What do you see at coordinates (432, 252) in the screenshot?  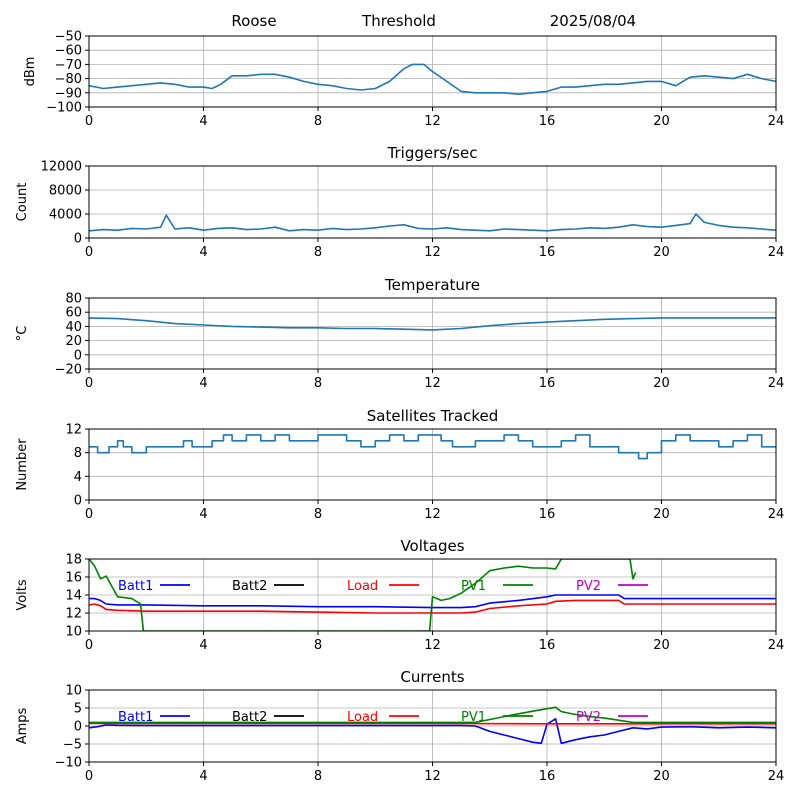 I see `triggers-xtick-label: 12` at bounding box center [432, 252].